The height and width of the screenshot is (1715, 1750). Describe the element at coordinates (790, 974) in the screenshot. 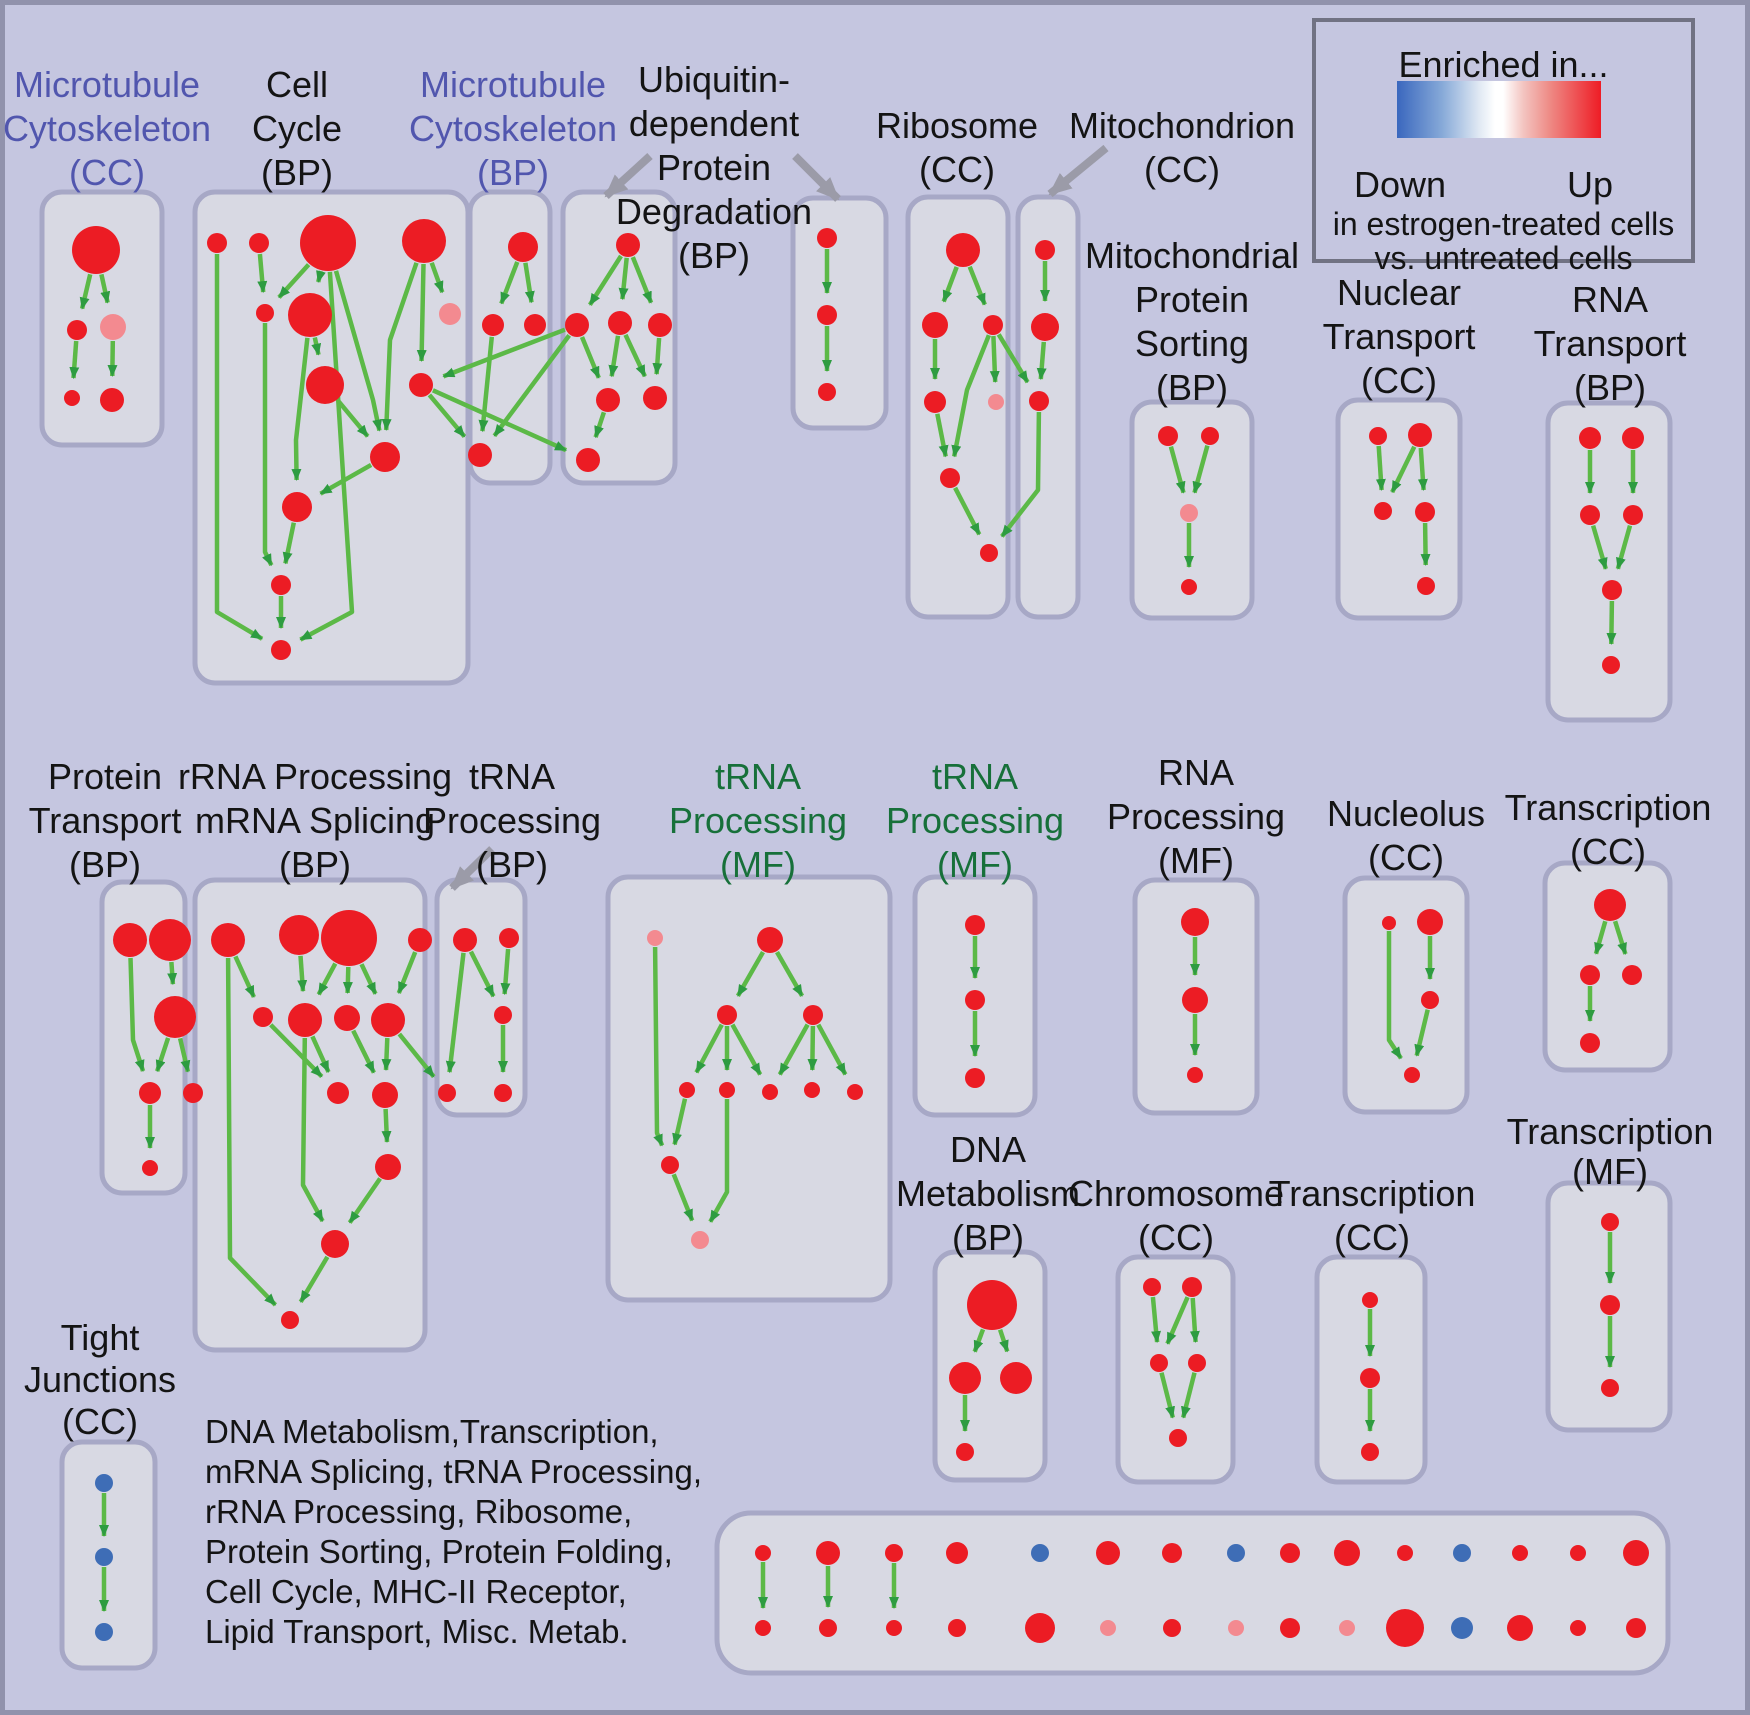

I see `edge-tm2-tm4` at that location.